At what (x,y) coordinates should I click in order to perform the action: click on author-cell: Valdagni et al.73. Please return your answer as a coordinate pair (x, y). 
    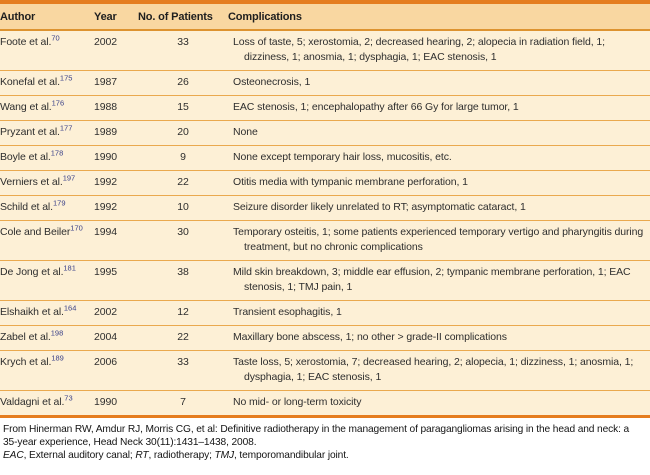
    Looking at the image, I should click on (47, 402).